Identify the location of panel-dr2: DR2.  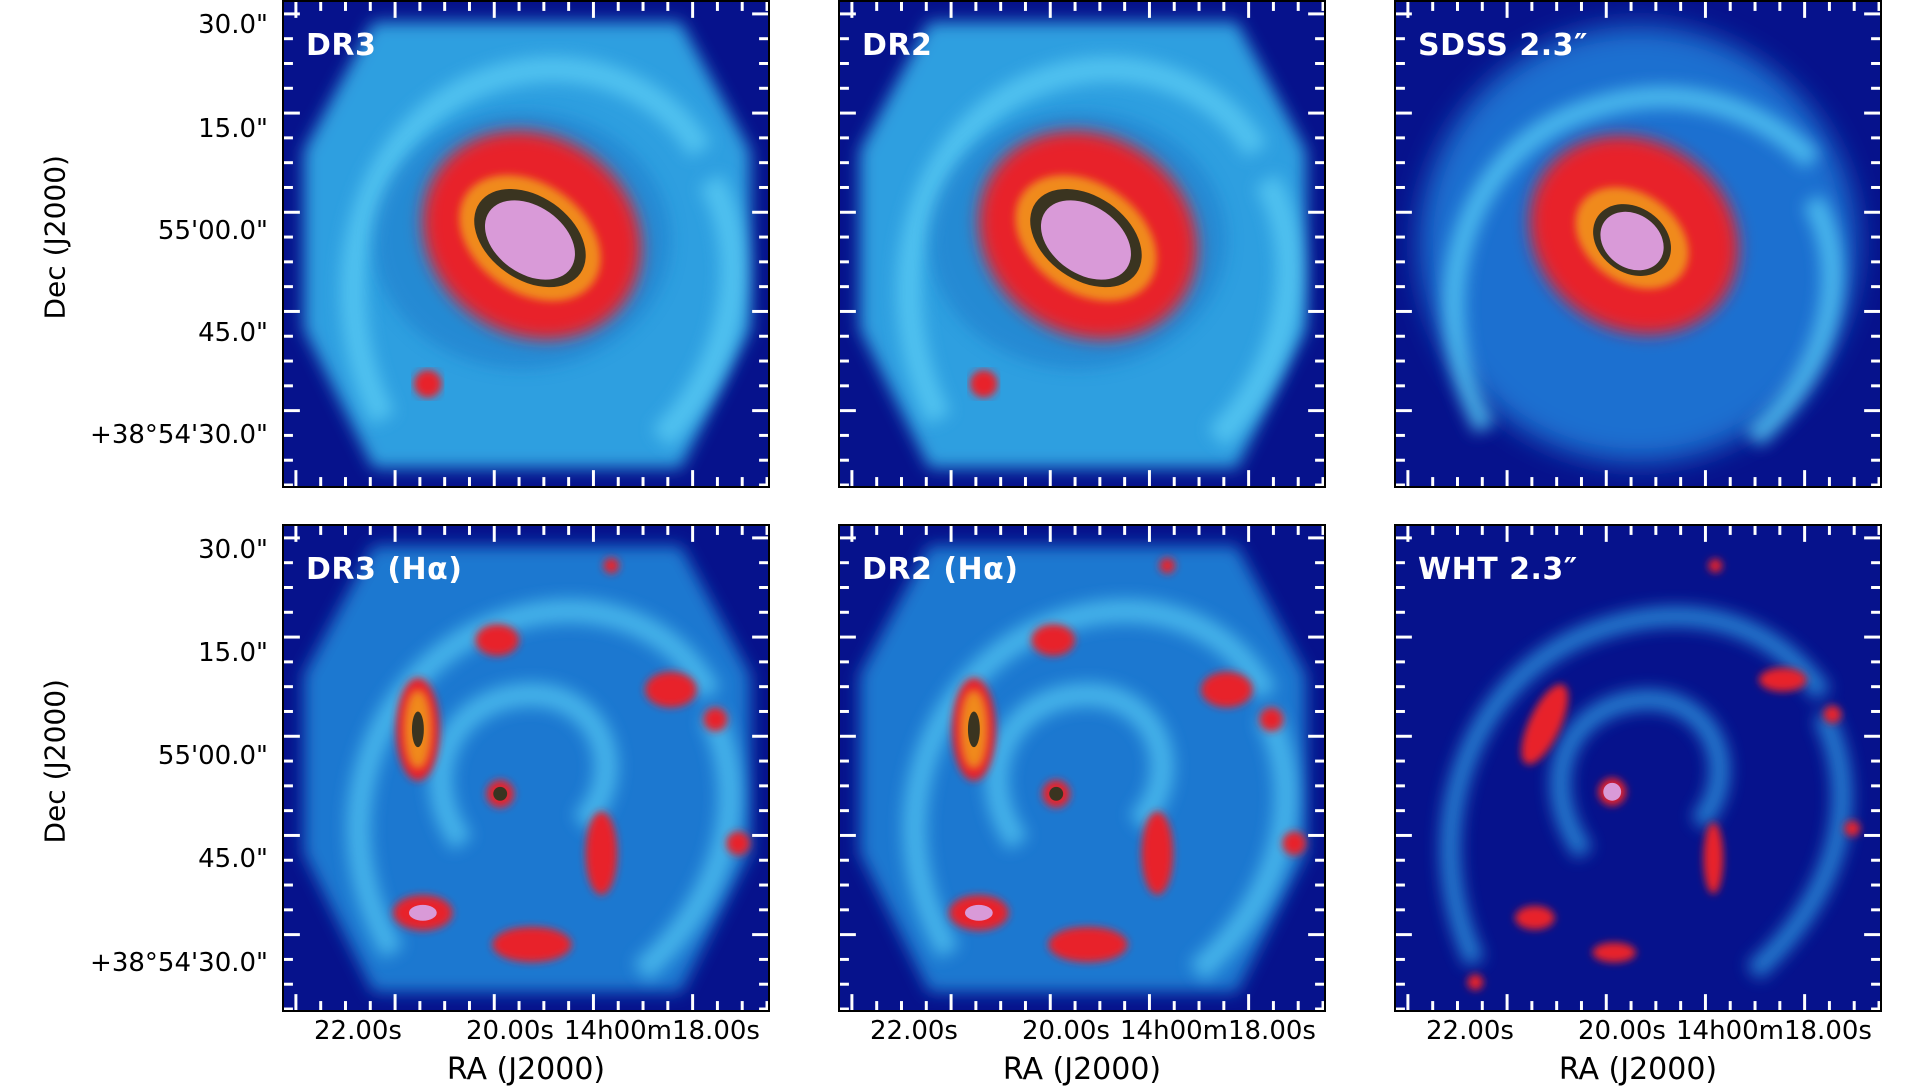
(1082, 244).